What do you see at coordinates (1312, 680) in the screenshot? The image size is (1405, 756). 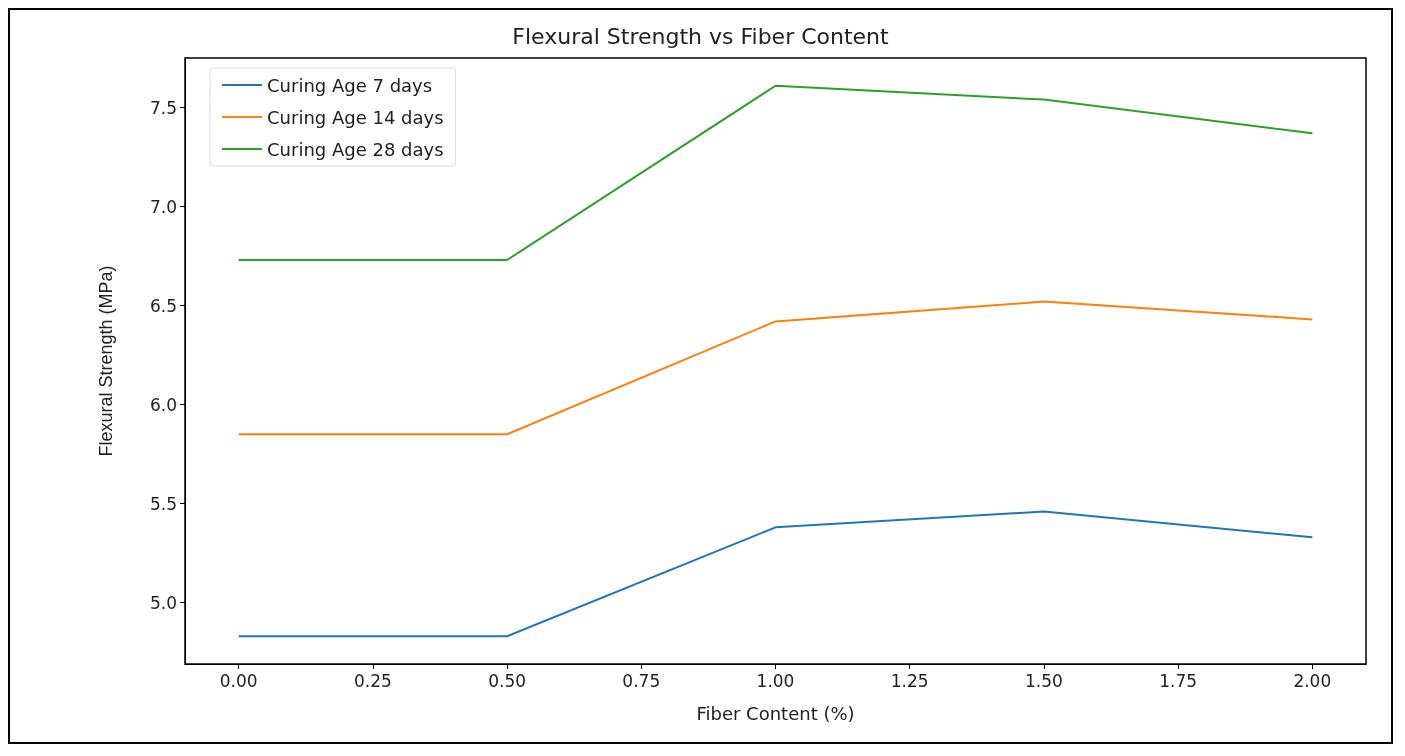 I see `x-tick-label: 2.00` at bounding box center [1312, 680].